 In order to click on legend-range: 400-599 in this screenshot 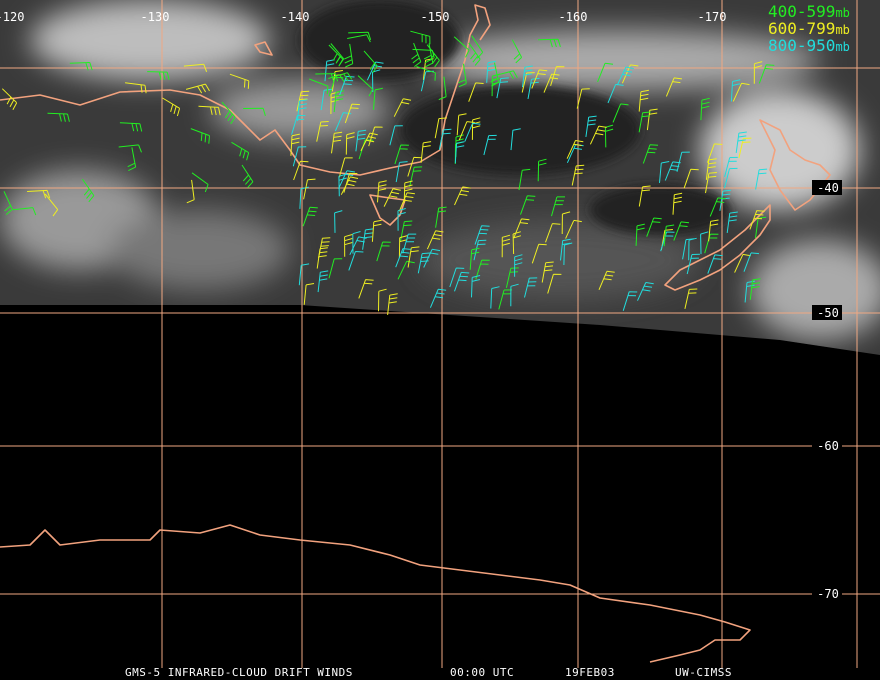, I will do `click(801, 11)`.